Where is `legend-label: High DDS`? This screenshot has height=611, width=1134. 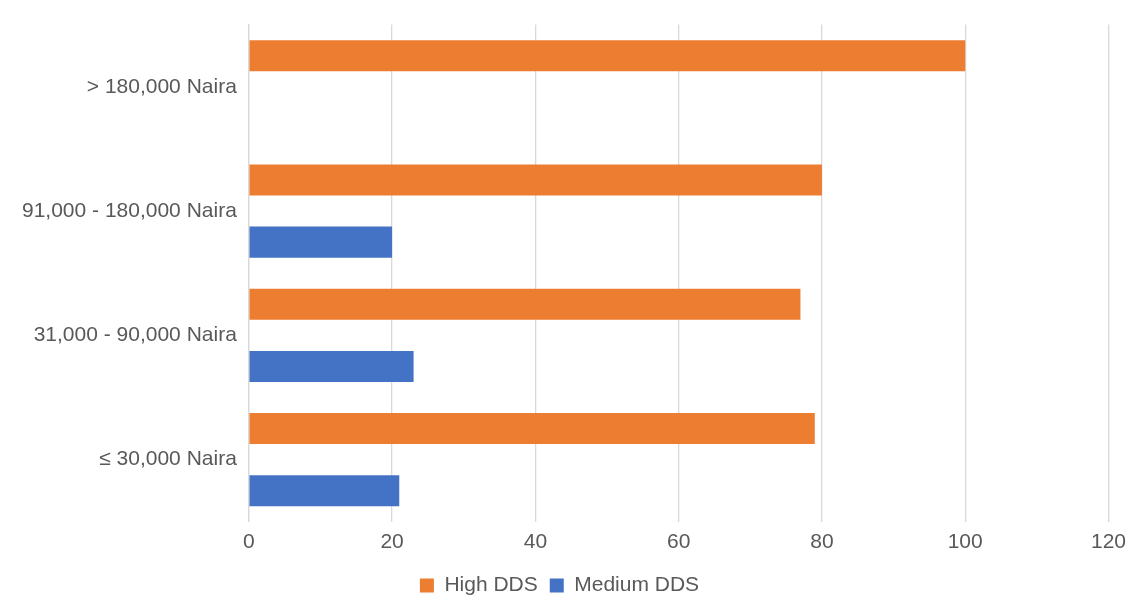
legend-label: High DDS is located at coordinates (491, 584).